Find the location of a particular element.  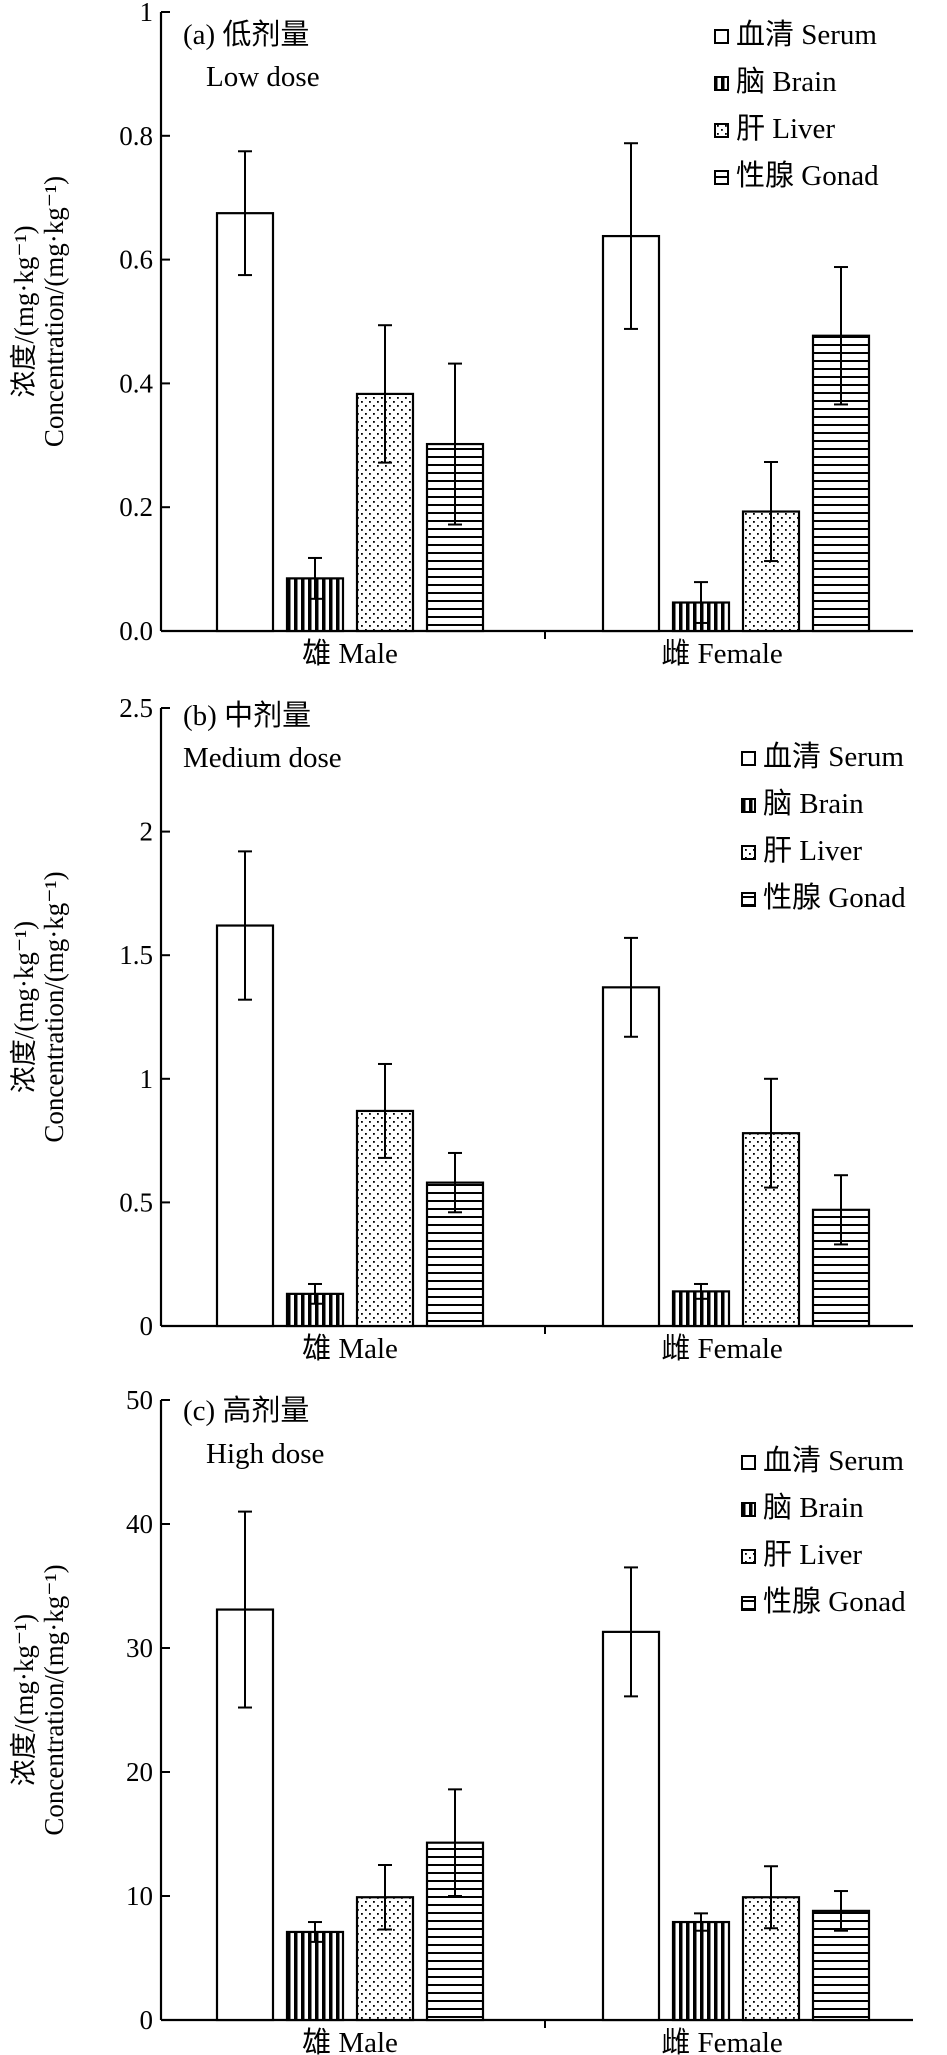

y-tick-label: 30 is located at coordinates (139, 1648).